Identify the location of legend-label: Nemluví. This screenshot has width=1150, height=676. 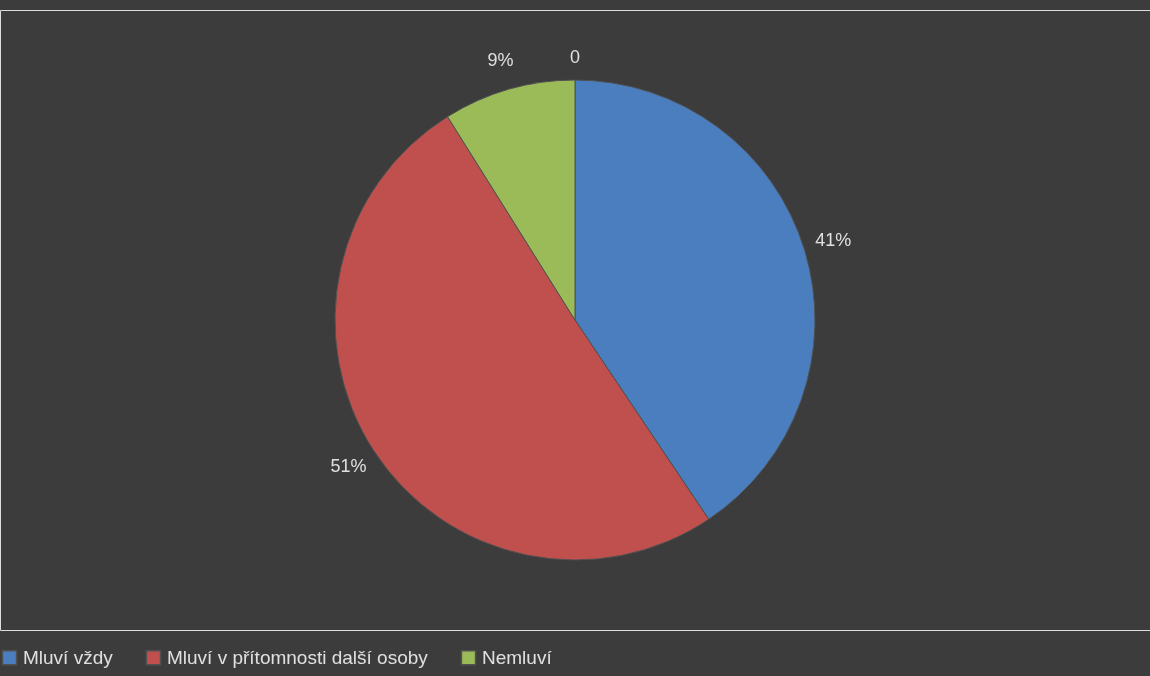
(517, 657).